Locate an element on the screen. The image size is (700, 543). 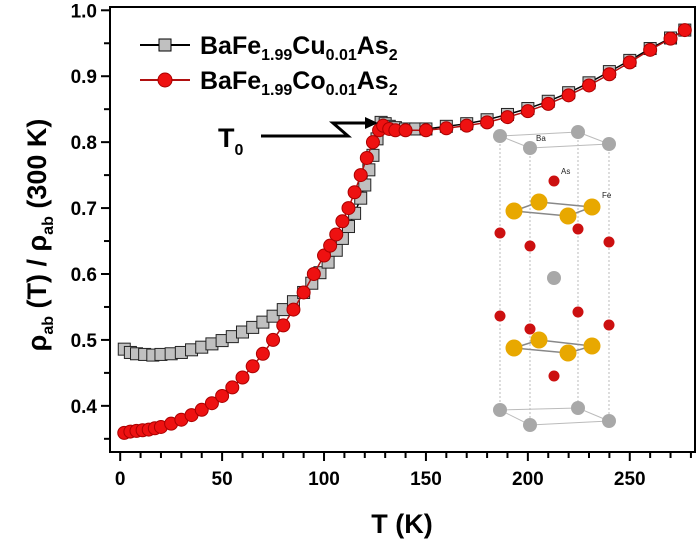
t0-annotation: T0 is located at coordinates (298, 138).